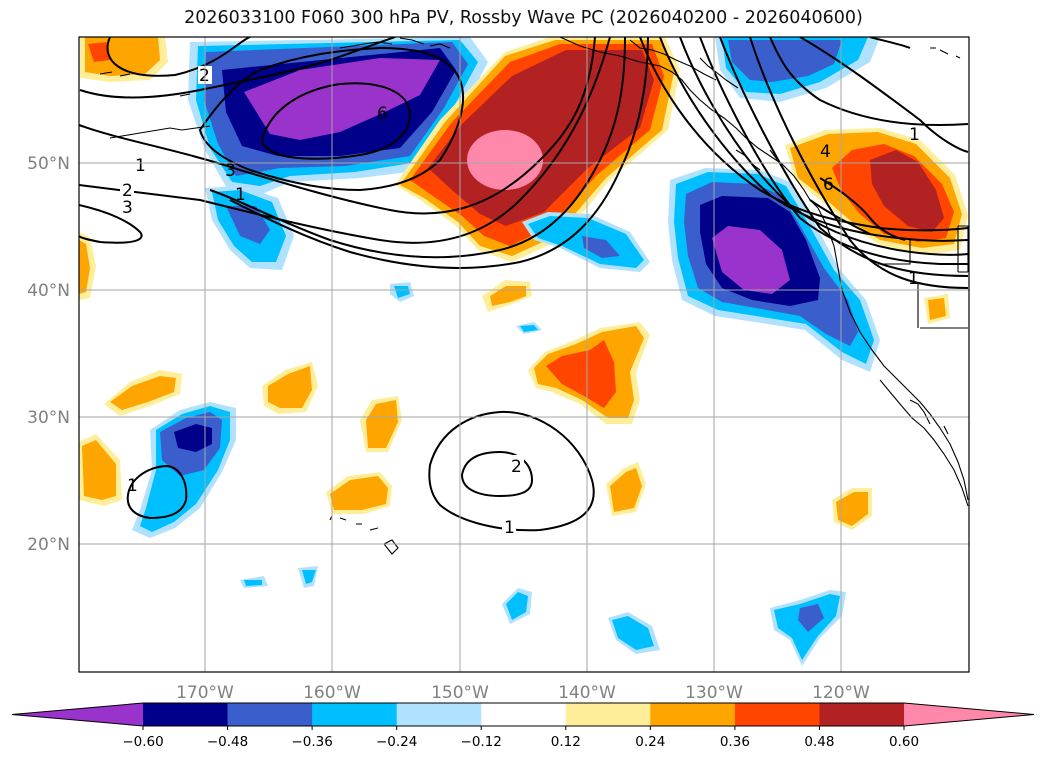 This screenshot has height=765, width=1047. Describe the element at coordinates (48, 164) in the screenshot. I see `lat-tick-label: 50°N` at that location.